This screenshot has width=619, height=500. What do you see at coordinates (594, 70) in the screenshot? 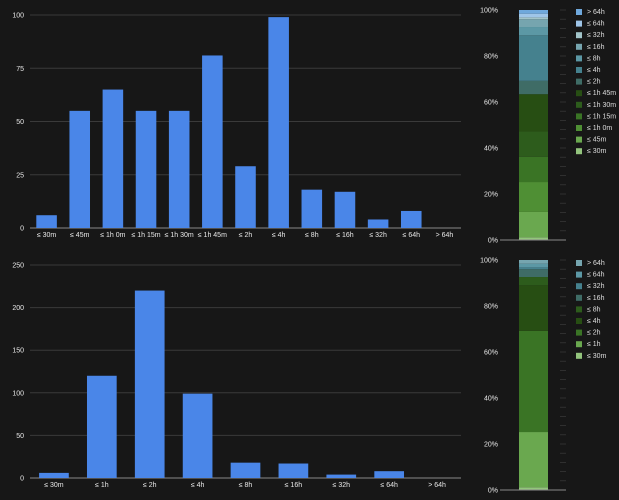
I see `legend-label: ≤ 4h` at bounding box center [594, 70].